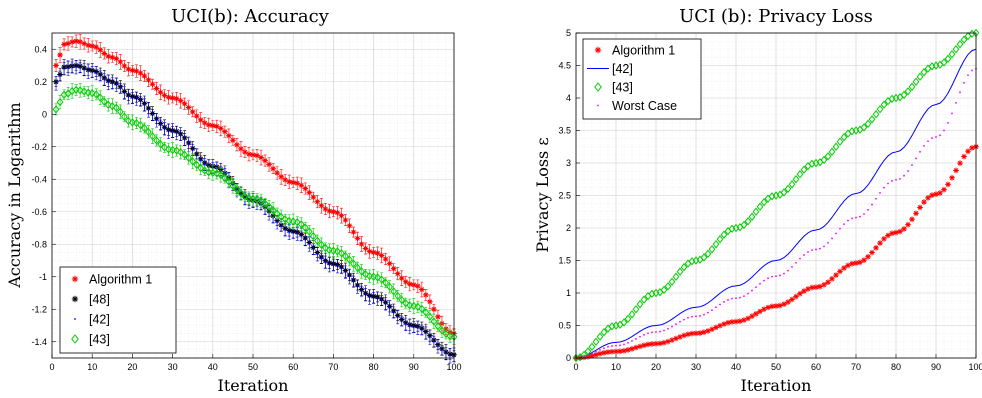 This screenshot has height=398, width=982. Describe the element at coordinates (564, 196) in the screenshot. I see `y-tick-label: 2.5` at that location.